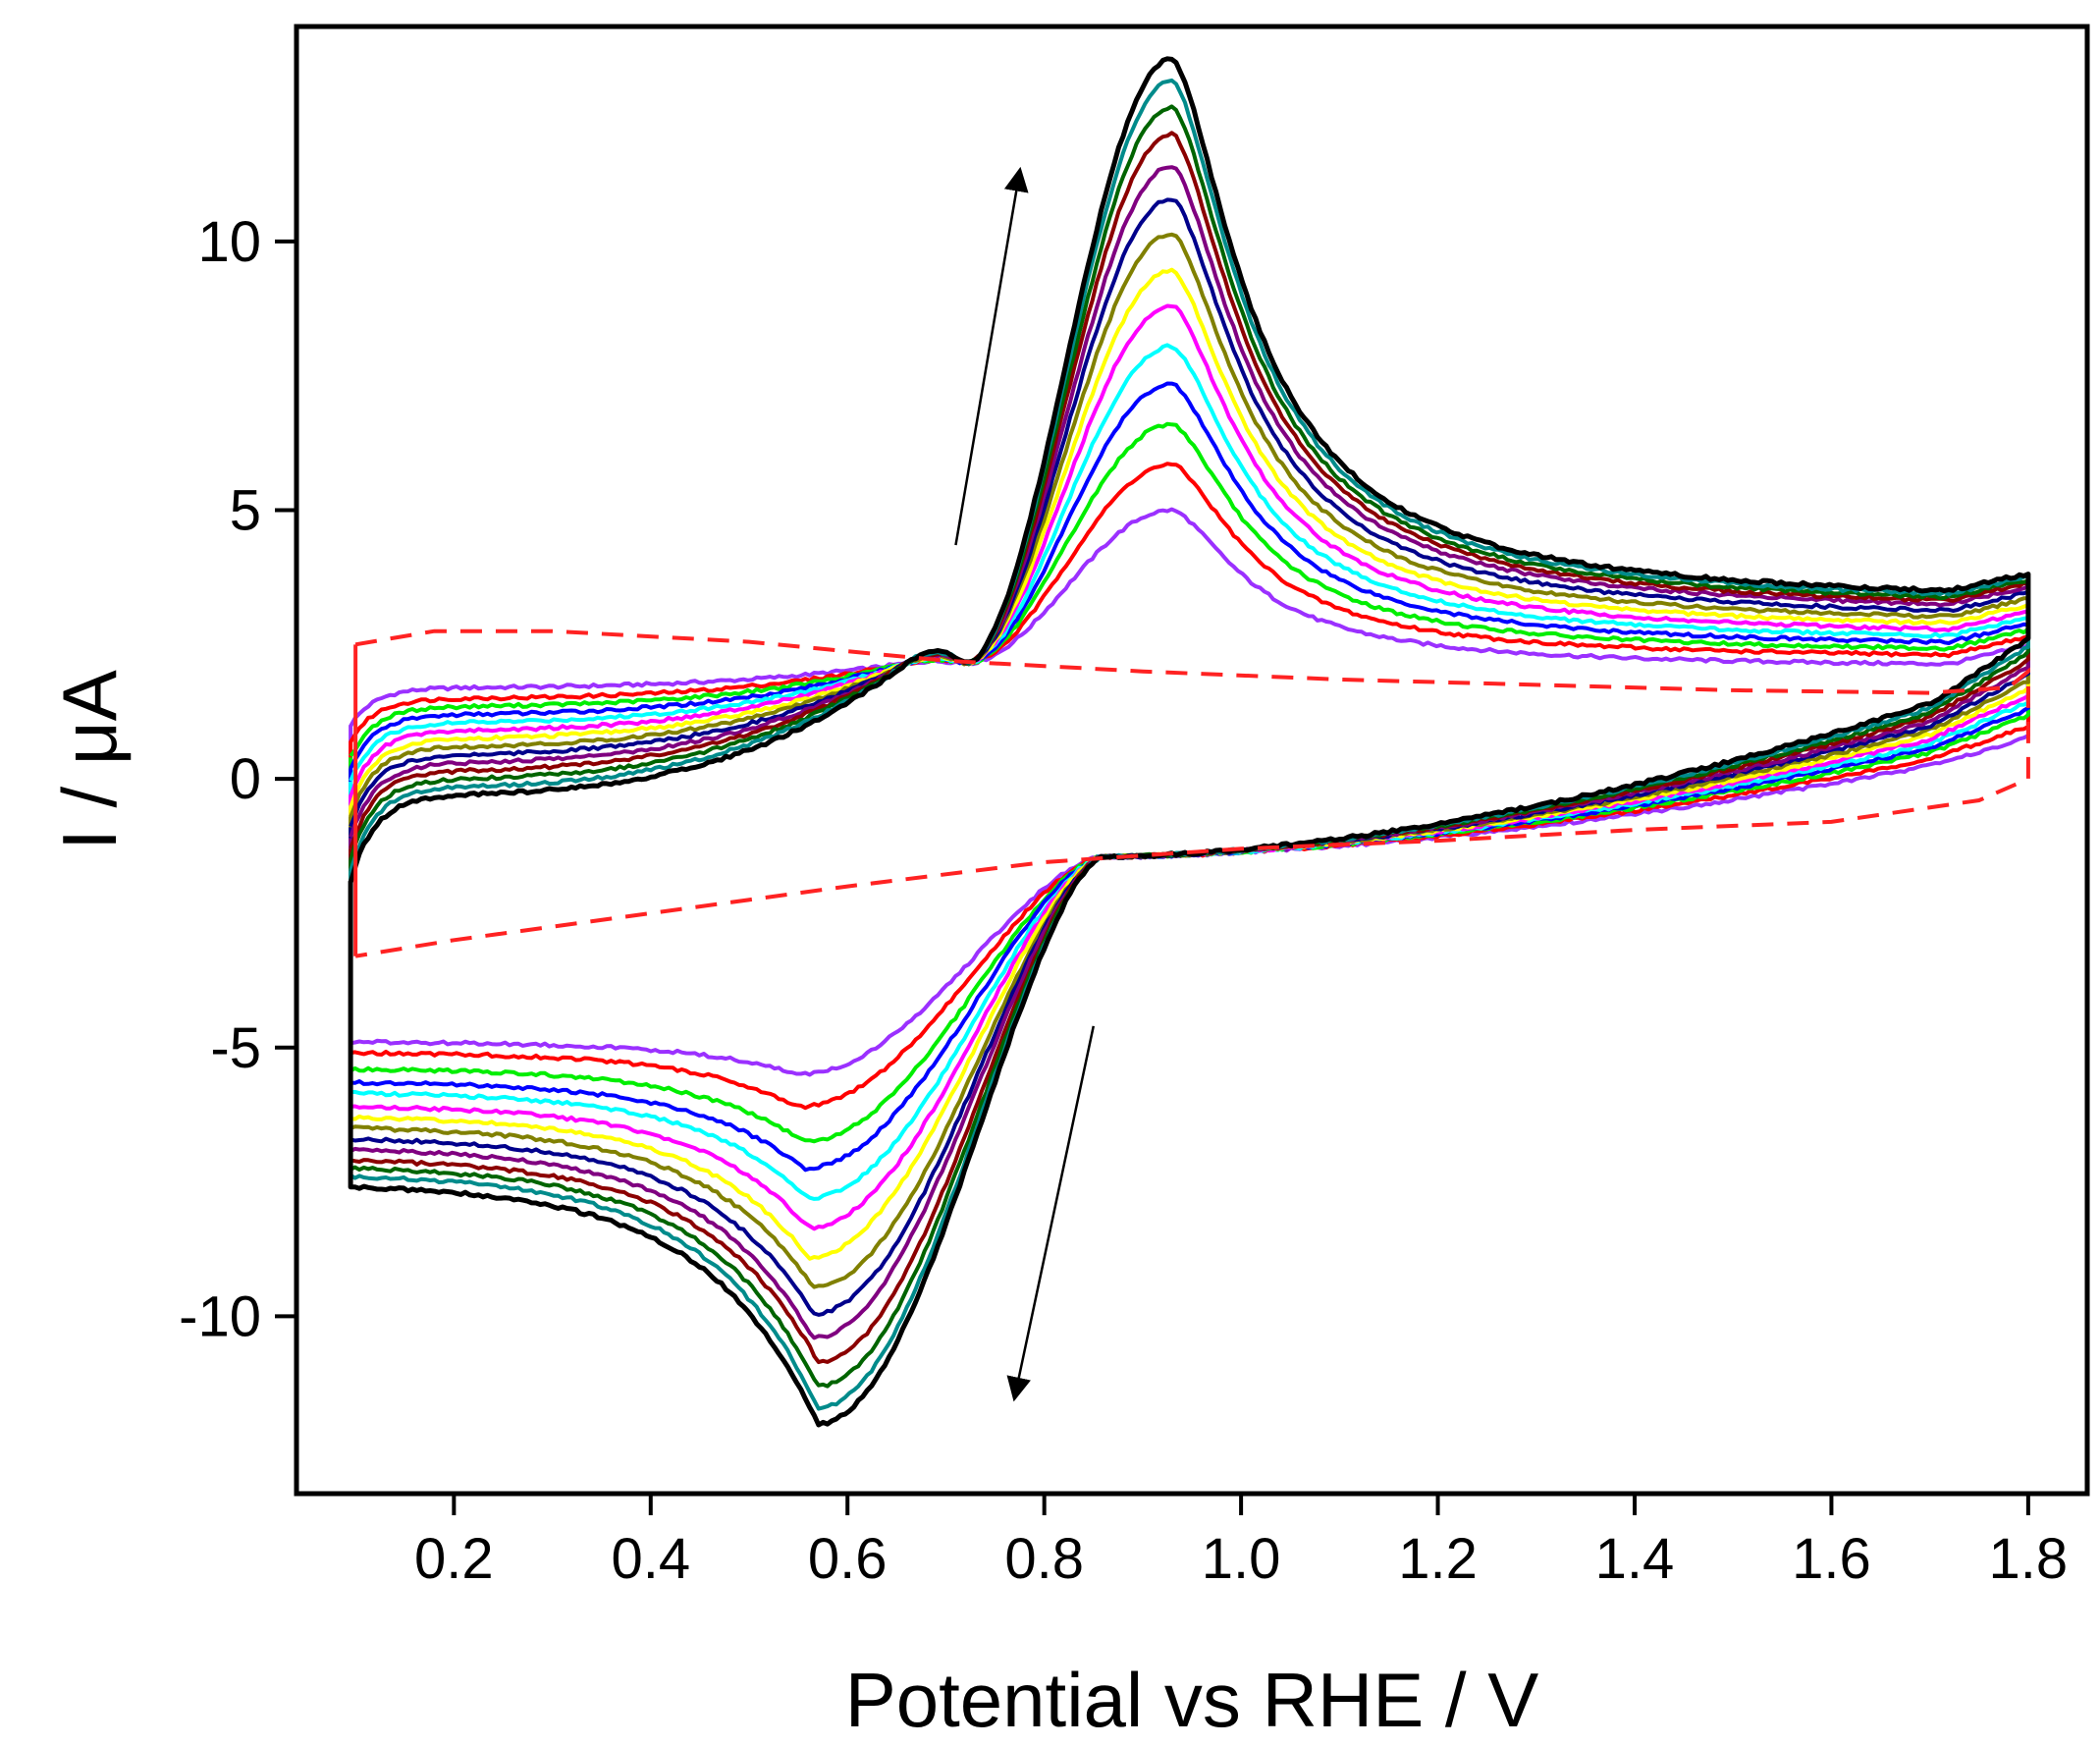  Describe the element at coordinates (848, 1559) in the screenshot. I see `x-tick-label: 0.6` at that location.